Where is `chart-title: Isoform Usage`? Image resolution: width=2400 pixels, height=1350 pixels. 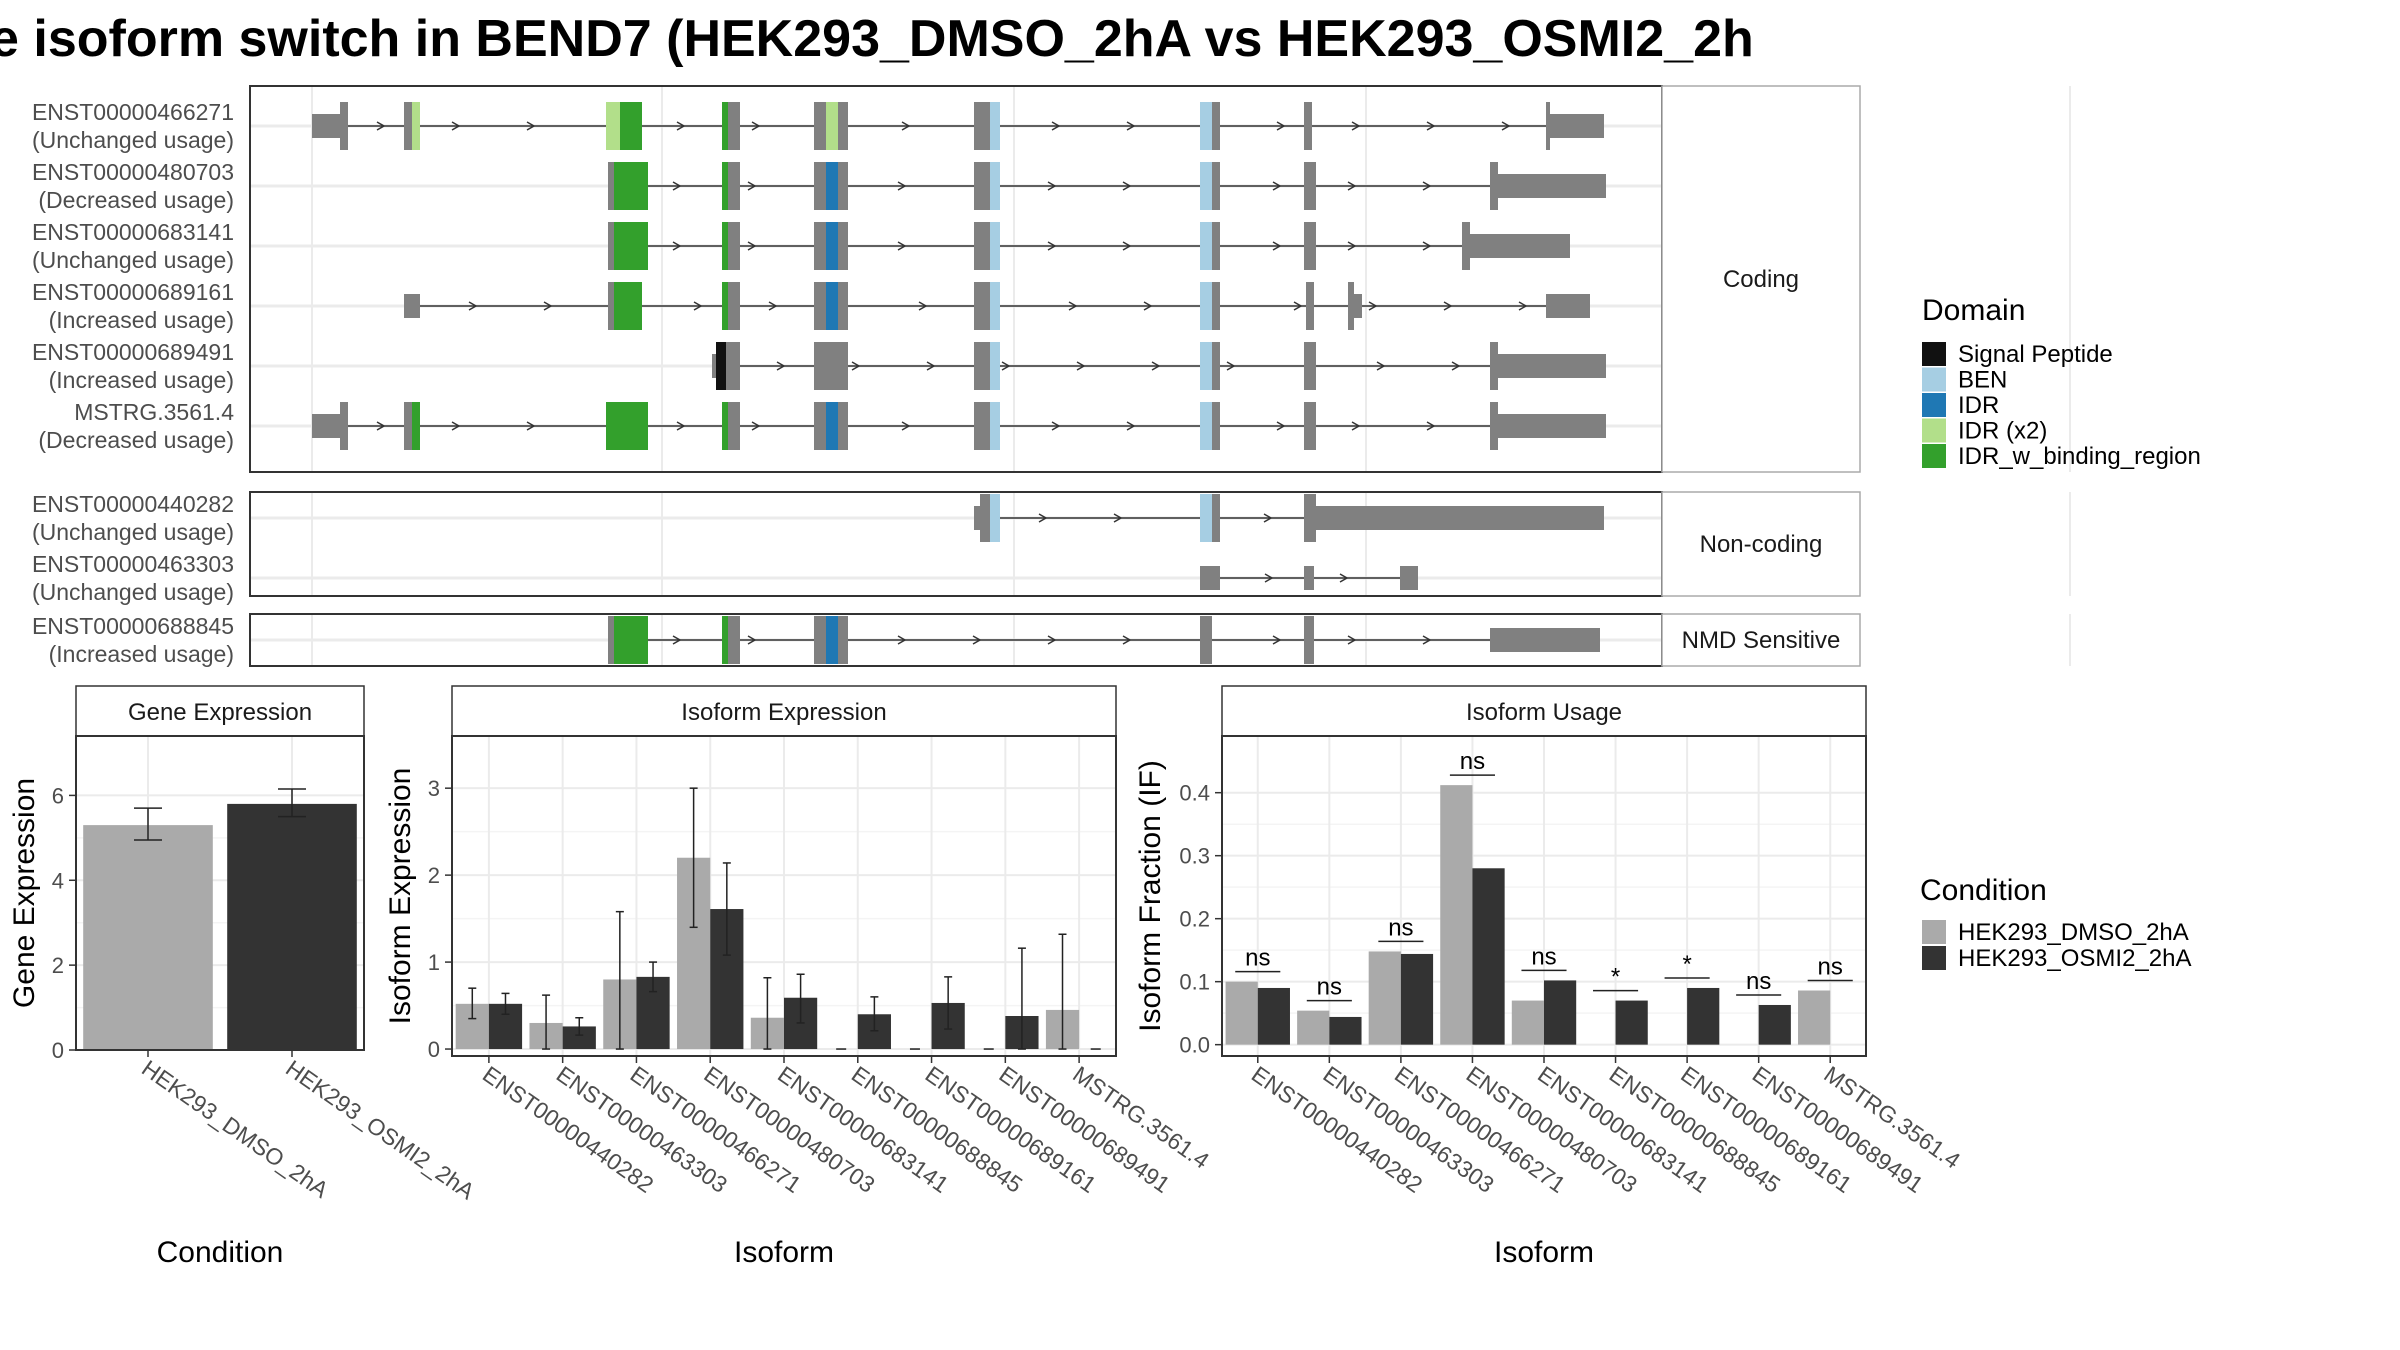
chart-title: Isoform Usage is located at coordinates (1544, 712).